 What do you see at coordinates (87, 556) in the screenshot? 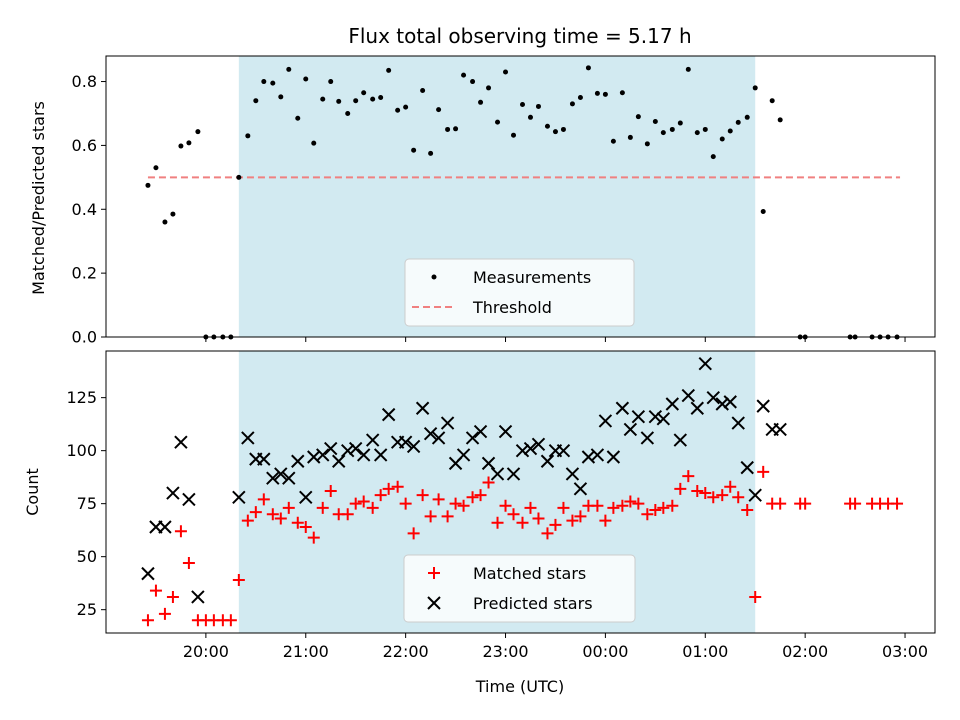
I see `bottom-y-tick-label: 50` at bounding box center [87, 556].